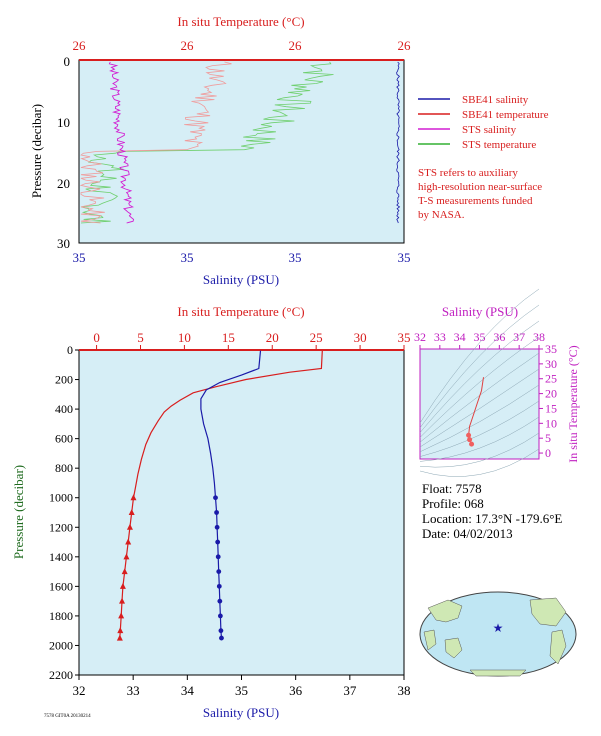 This screenshot has width=601, height=736. I want to click on sbe41-temperature-trace, so click(155, 142).